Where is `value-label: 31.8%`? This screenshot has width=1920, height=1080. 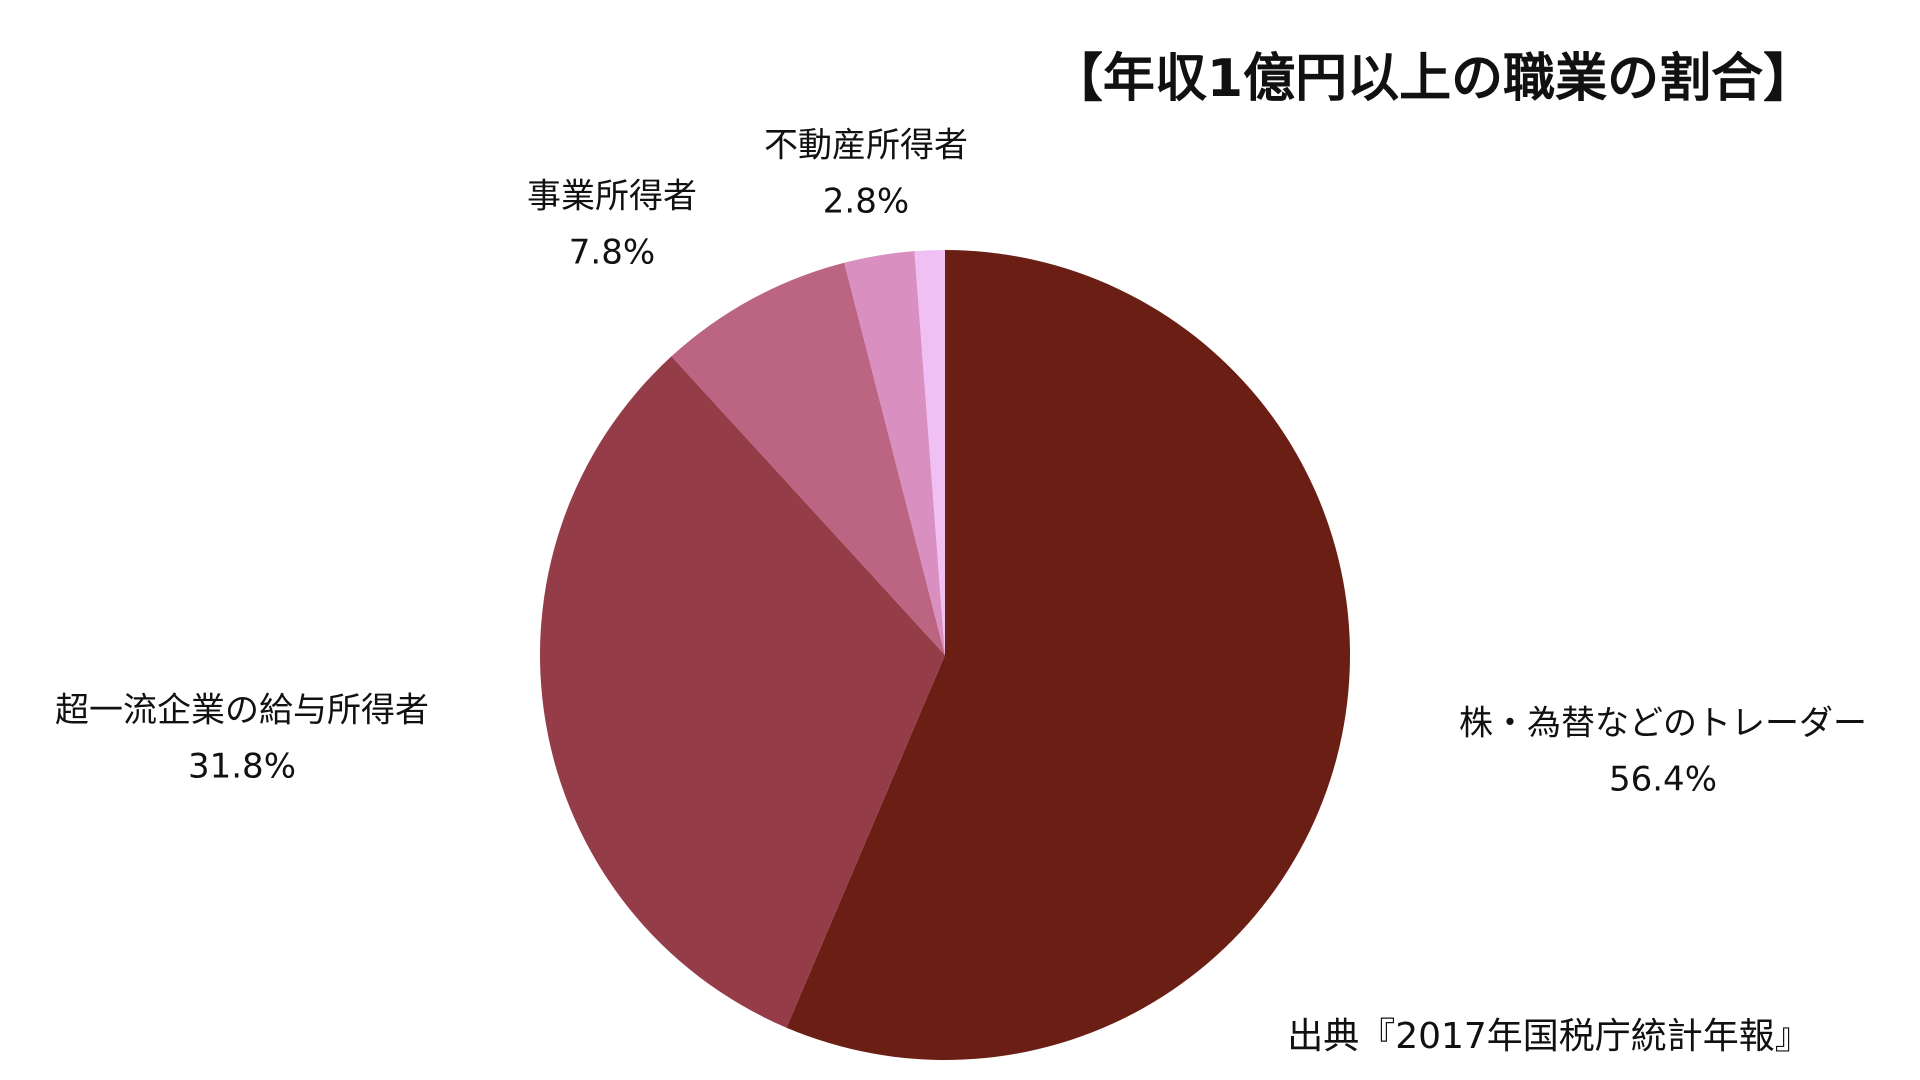
value-label: 31.8% is located at coordinates (242, 767).